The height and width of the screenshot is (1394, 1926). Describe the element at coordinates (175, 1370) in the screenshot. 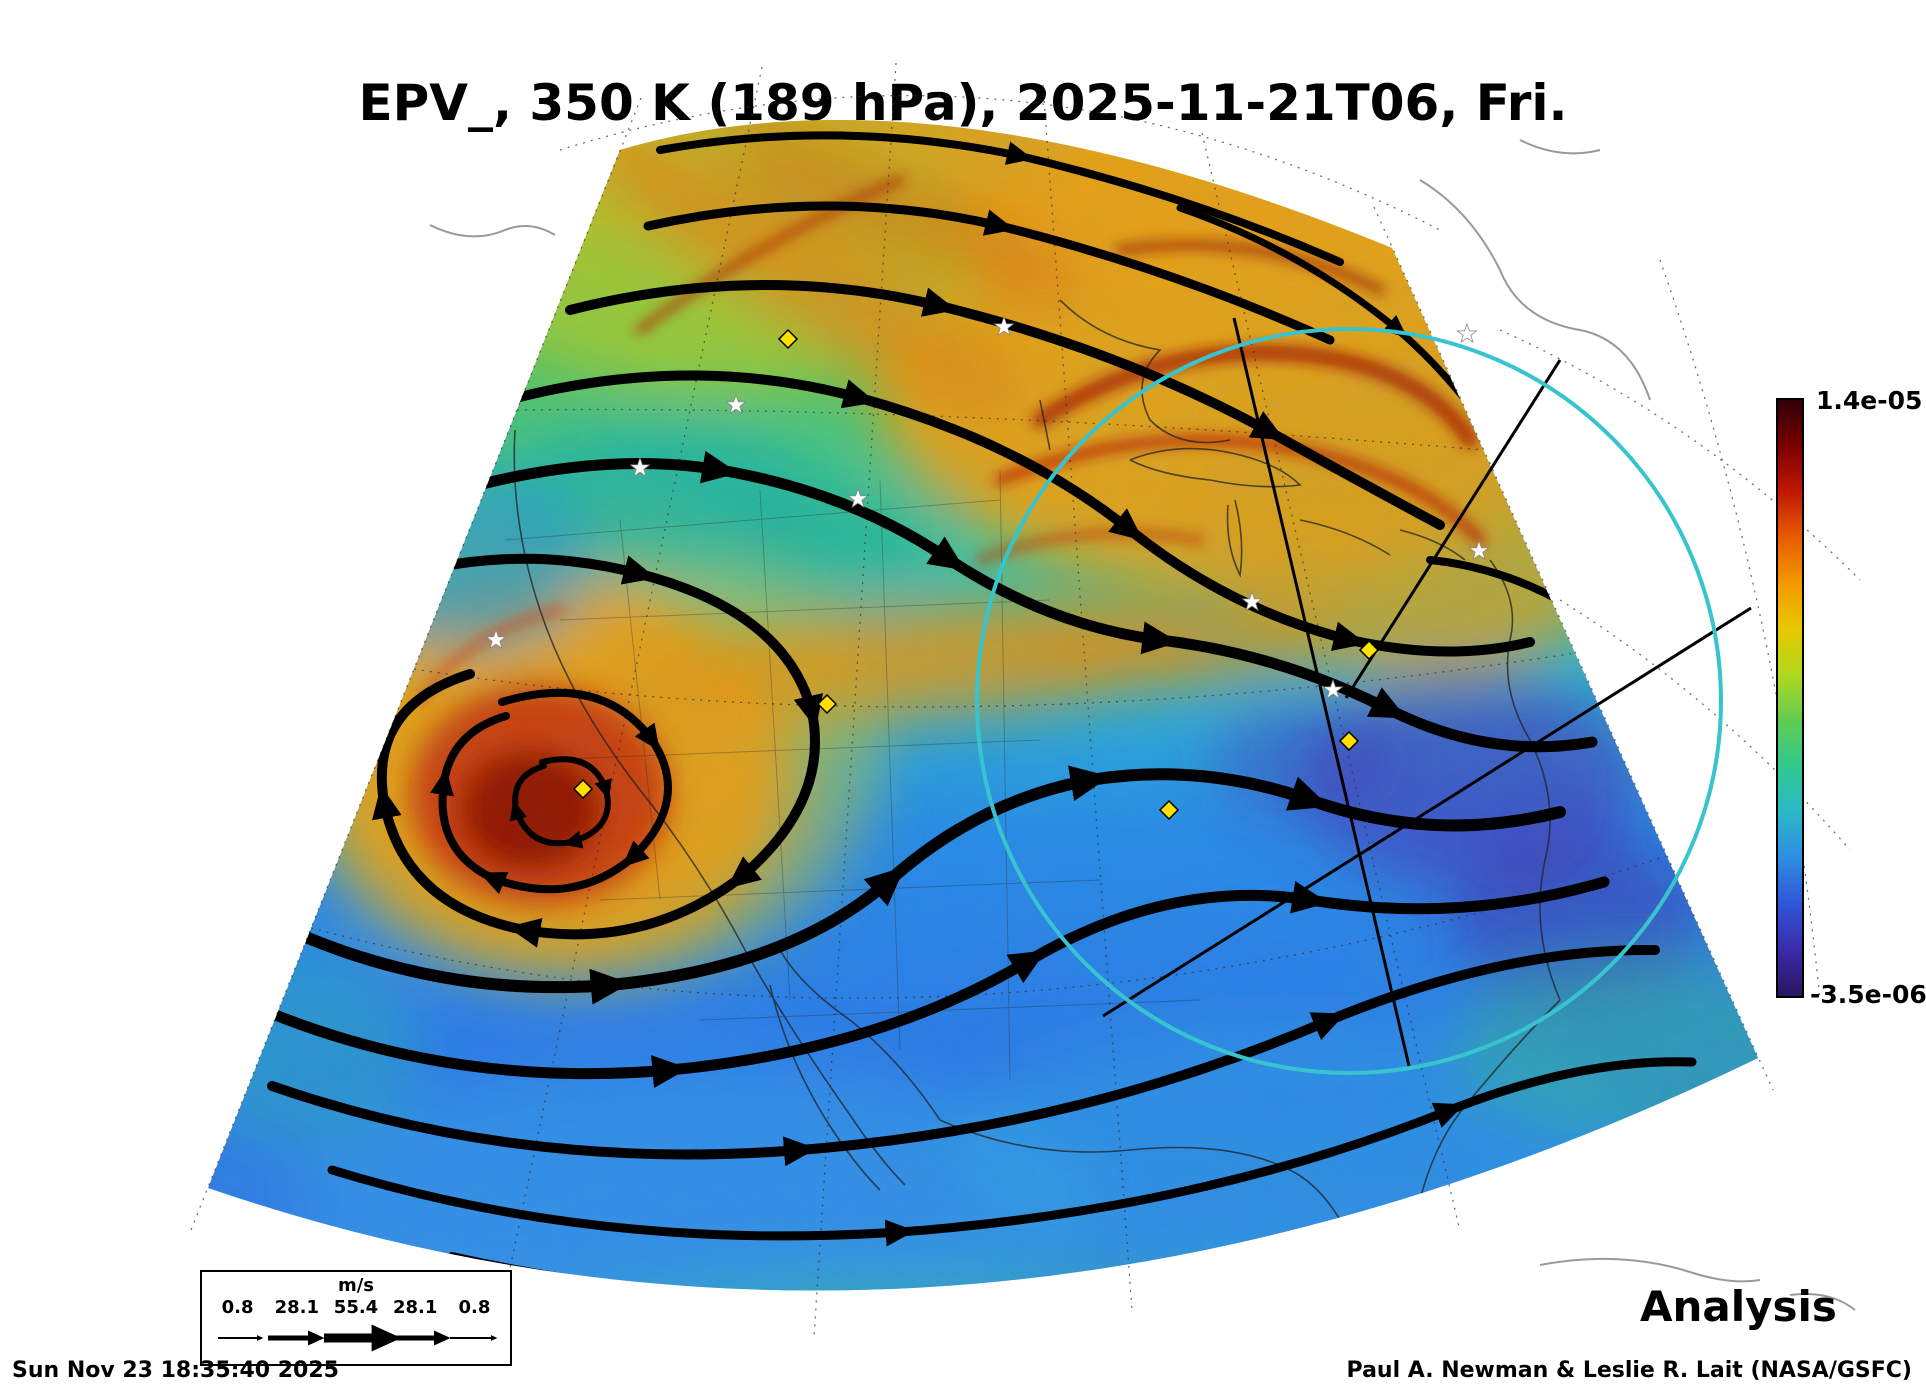

I see `timestamp: Sun Nov 23 18:35:40 2025` at that location.